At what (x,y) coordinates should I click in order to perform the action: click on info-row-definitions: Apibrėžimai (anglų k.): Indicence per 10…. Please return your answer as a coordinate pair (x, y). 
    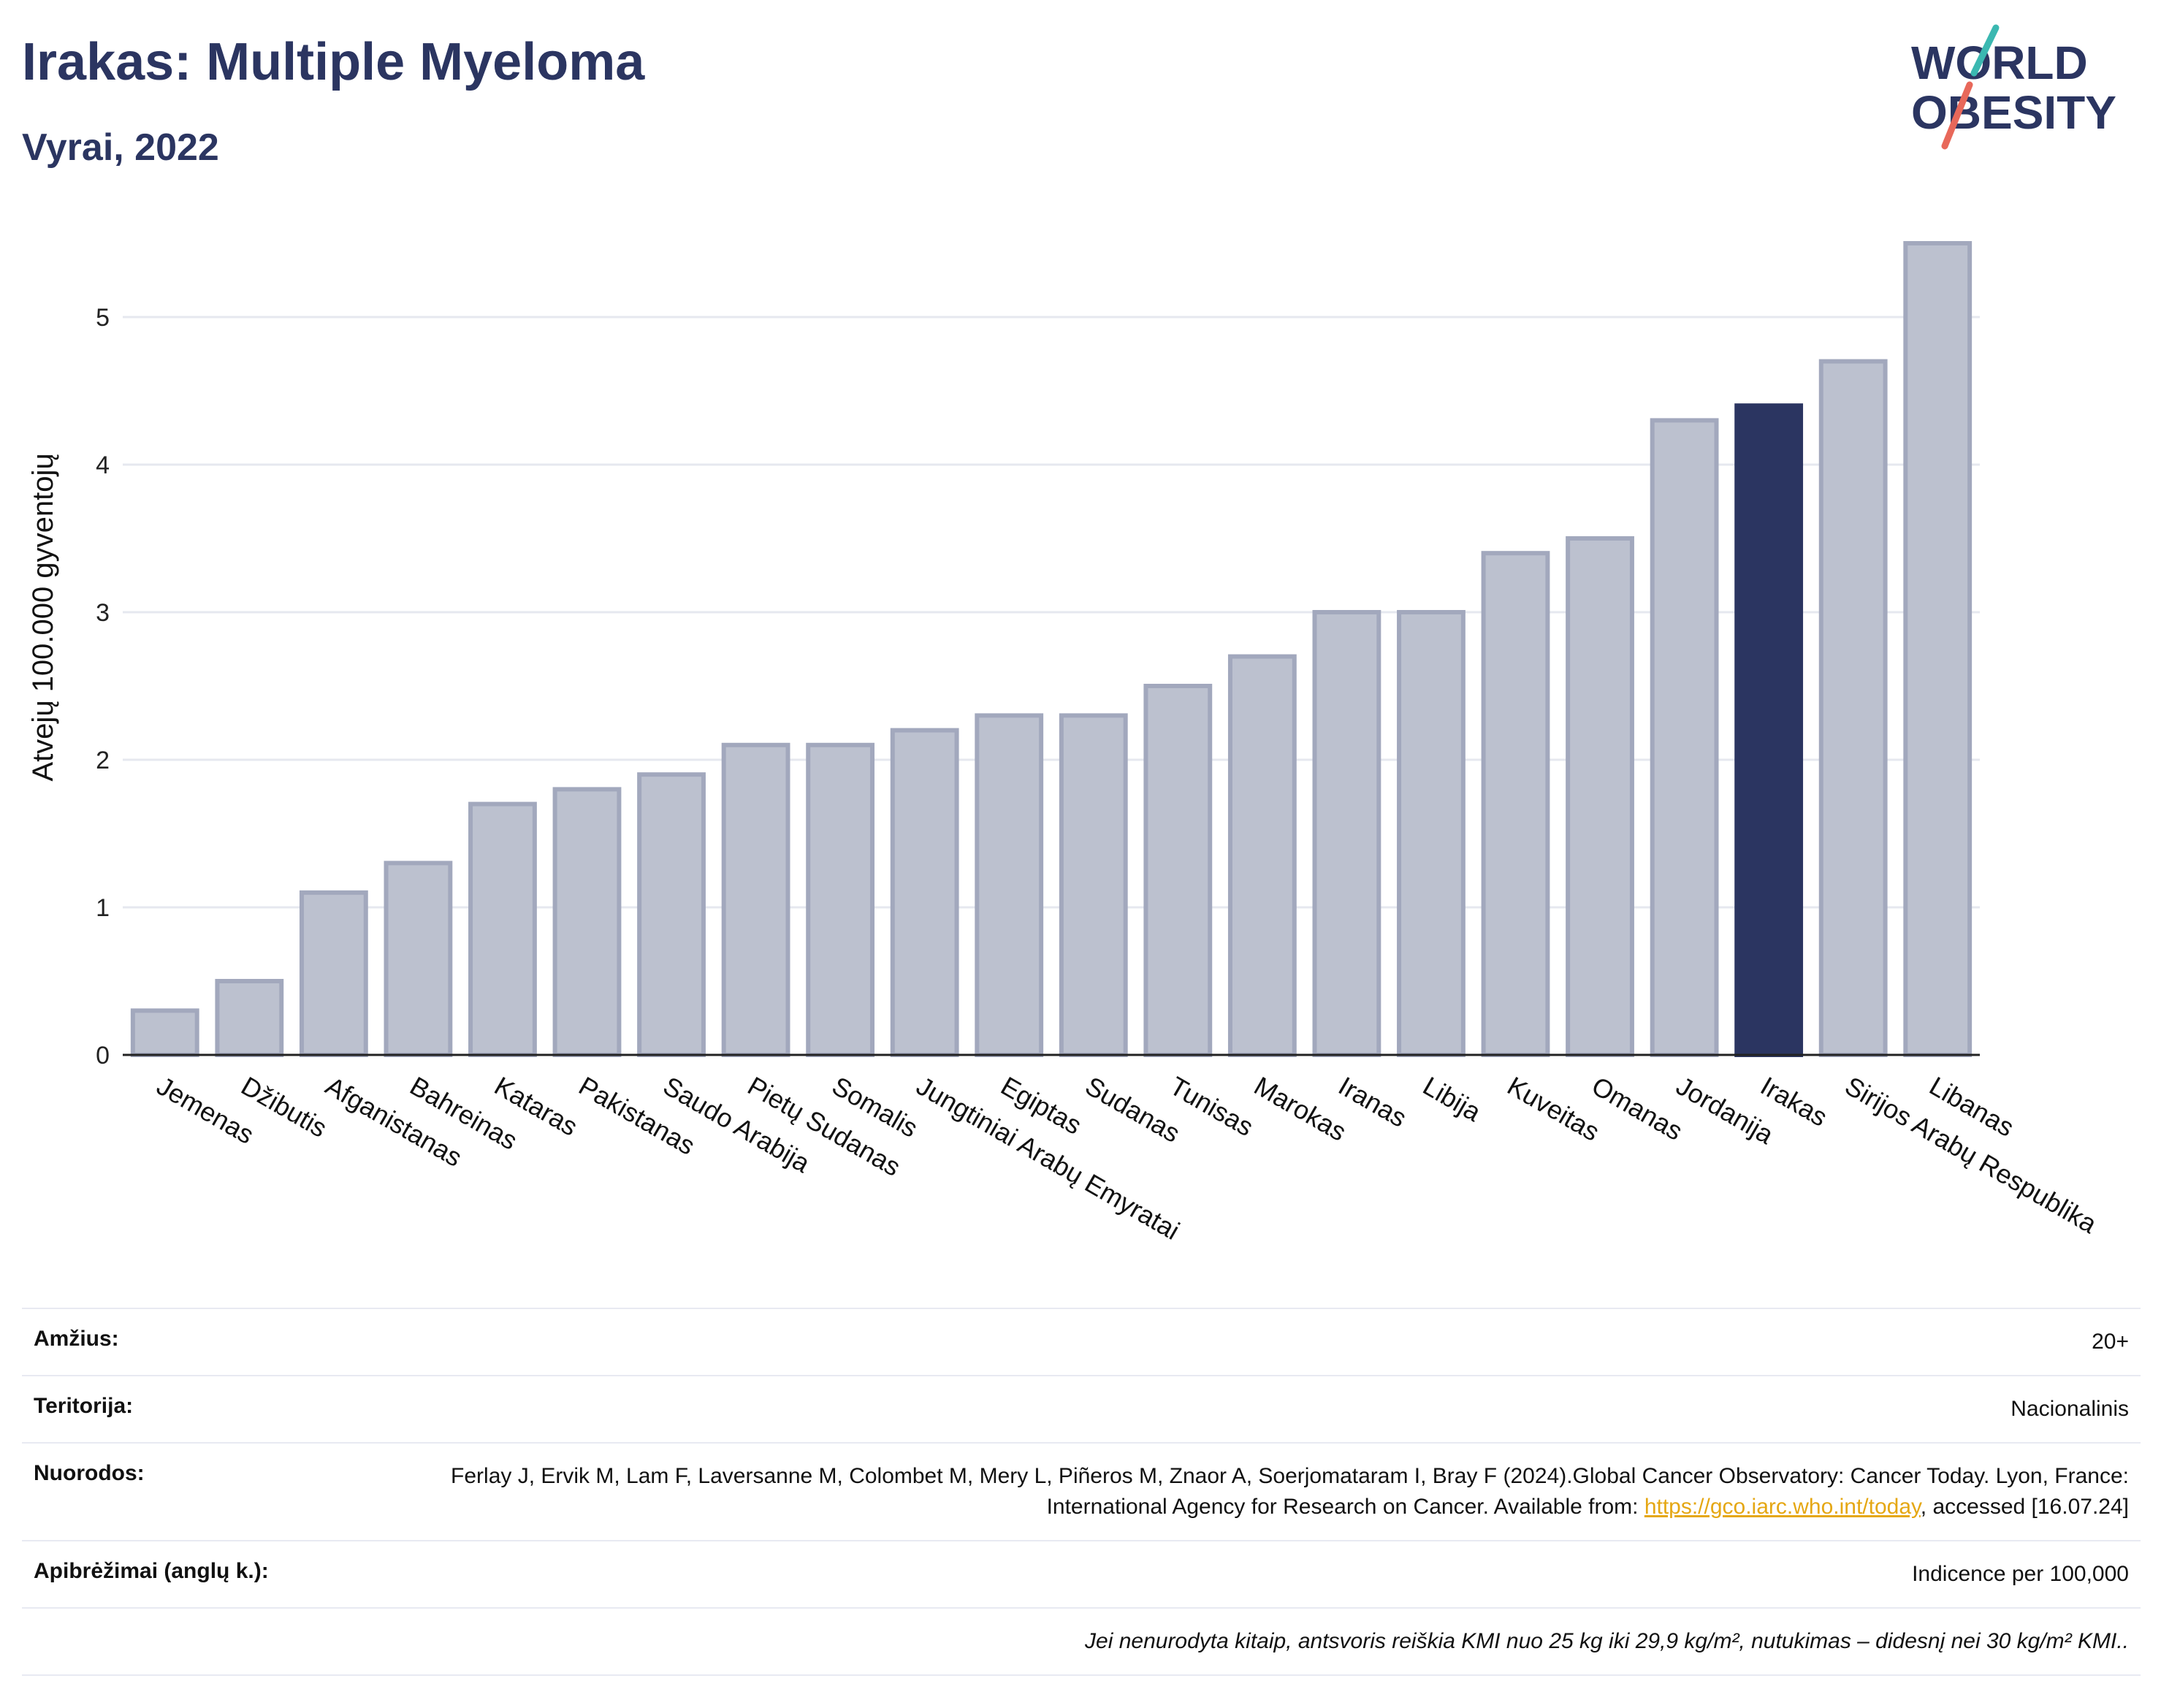
    Looking at the image, I should click on (1081, 1573).